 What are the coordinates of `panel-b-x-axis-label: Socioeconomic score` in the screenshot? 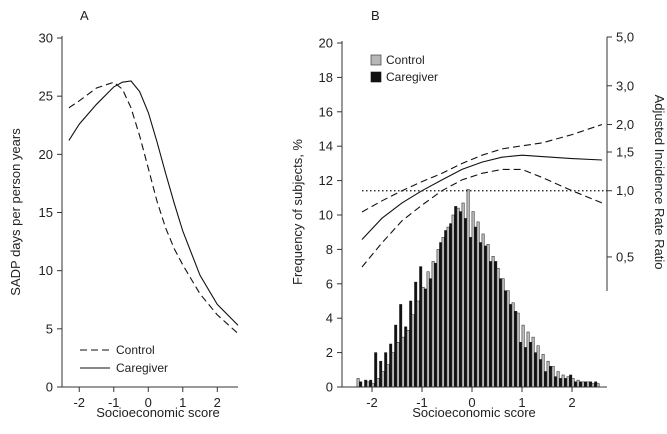 It's located at (474, 412).